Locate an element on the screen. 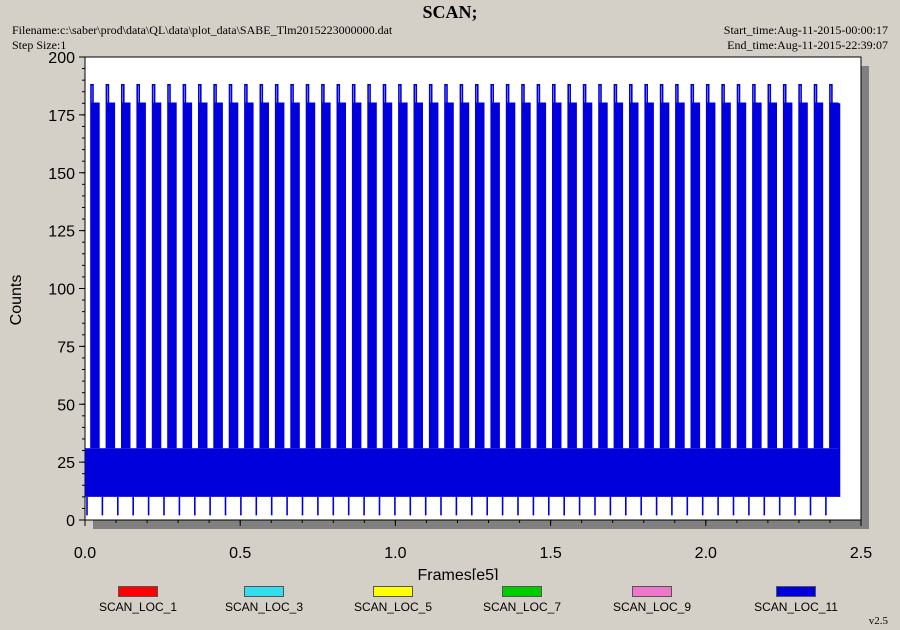 The height and width of the screenshot is (630, 900). legend-label: SCAN_LOC_1 is located at coordinates (138, 607).